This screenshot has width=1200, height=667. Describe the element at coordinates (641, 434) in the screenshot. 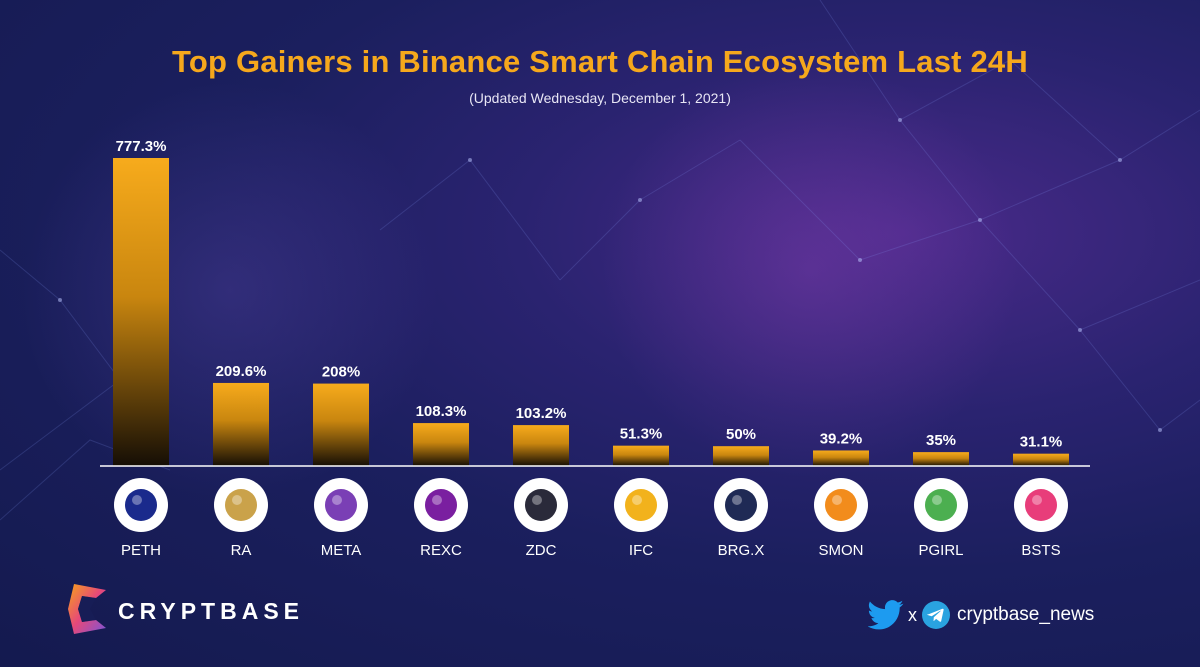

I see `value-label: 51.3%` at that location.